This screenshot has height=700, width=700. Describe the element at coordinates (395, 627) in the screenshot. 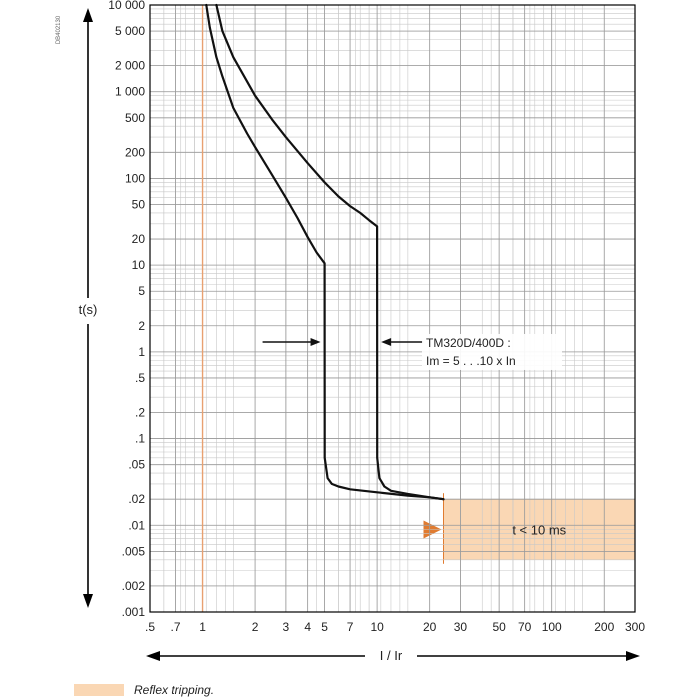

I see `x-tick-labels: .5 .7 1 2 3 4 5 7 10 20 30 50 70 100 200 300` at that location.